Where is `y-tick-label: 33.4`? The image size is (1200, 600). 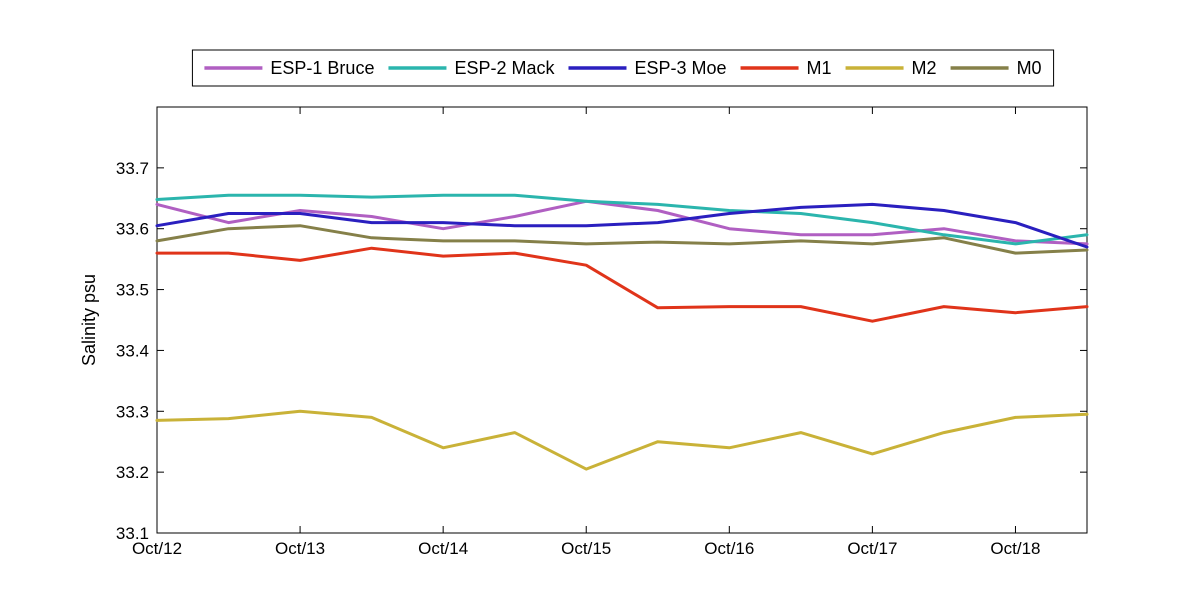 y-tick-label: 33.4 is located at coordinates (132, 350).